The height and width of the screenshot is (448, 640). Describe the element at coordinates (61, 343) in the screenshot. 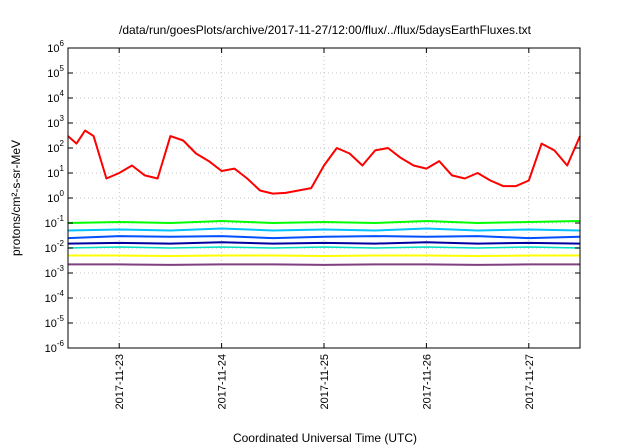

I see `y-tick-exponent: -6` at that location.